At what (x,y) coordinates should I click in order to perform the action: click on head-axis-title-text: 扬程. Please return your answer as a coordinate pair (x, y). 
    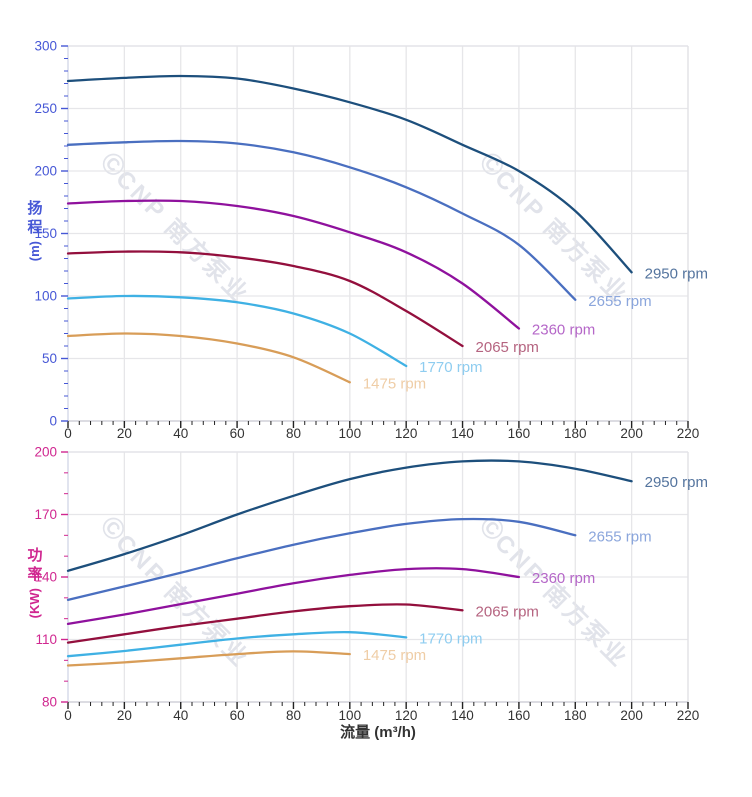
    Looking at the image, I should click on (34, 219).